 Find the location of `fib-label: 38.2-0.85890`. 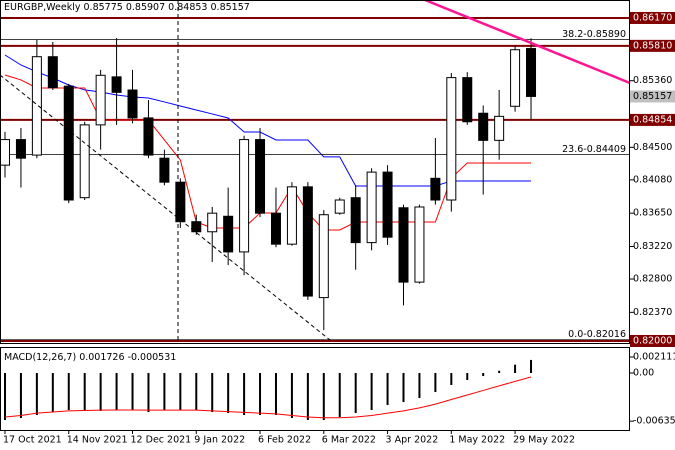

fib-label: 38.2-0.85890 is located at coordinates (594, 34).